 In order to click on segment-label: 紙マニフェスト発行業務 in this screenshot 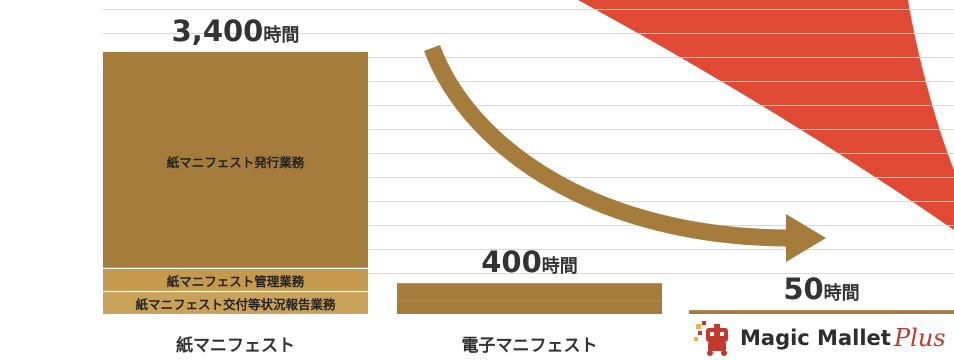, I will do `click(235, 162)`.